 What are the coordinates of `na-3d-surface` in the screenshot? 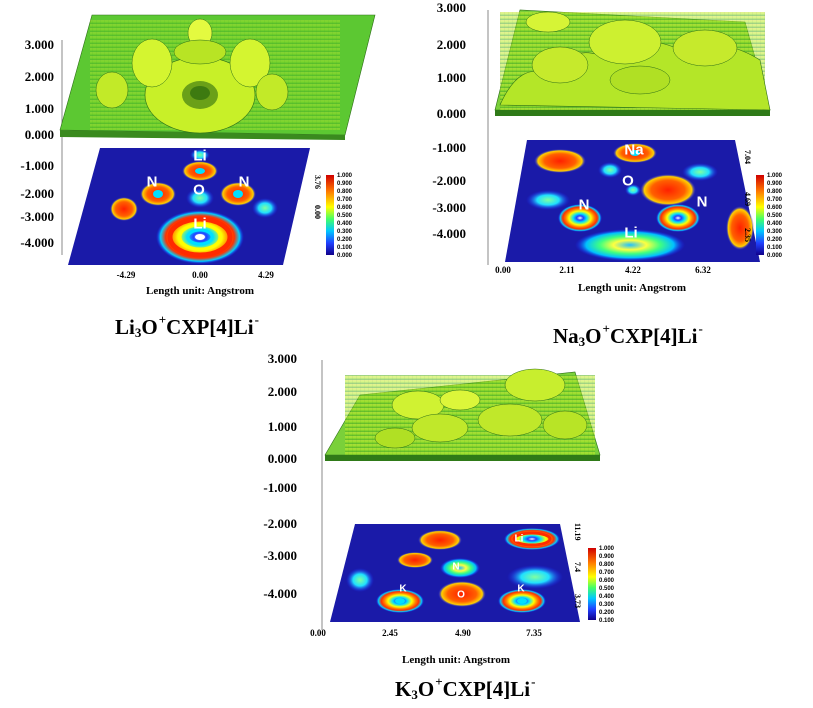 It's located at (632, 62).